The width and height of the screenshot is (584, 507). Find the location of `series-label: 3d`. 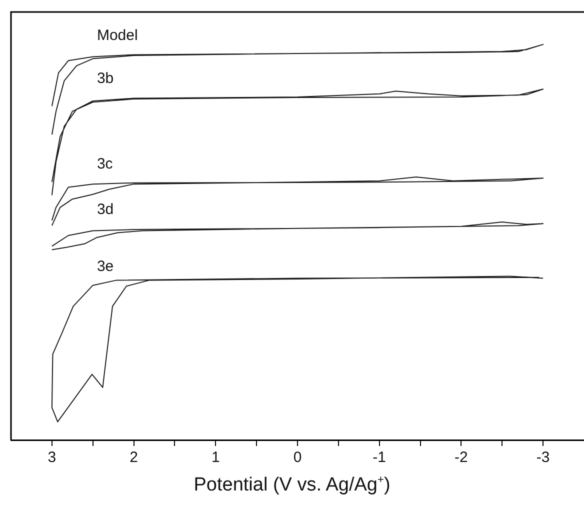

series-label: 3d is located at coordinates (105, 209).